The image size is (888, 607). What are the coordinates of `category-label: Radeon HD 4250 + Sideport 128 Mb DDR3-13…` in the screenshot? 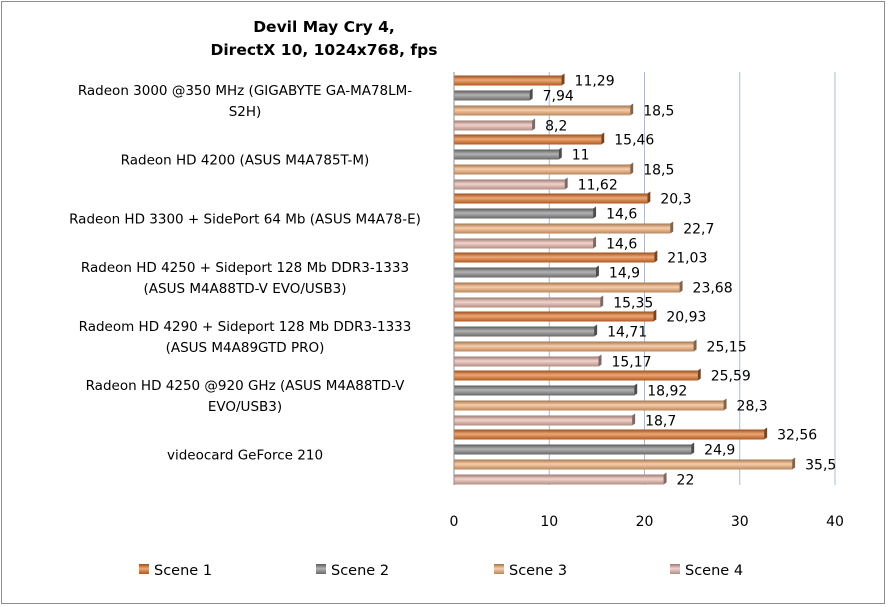 It's located at (245, 268).